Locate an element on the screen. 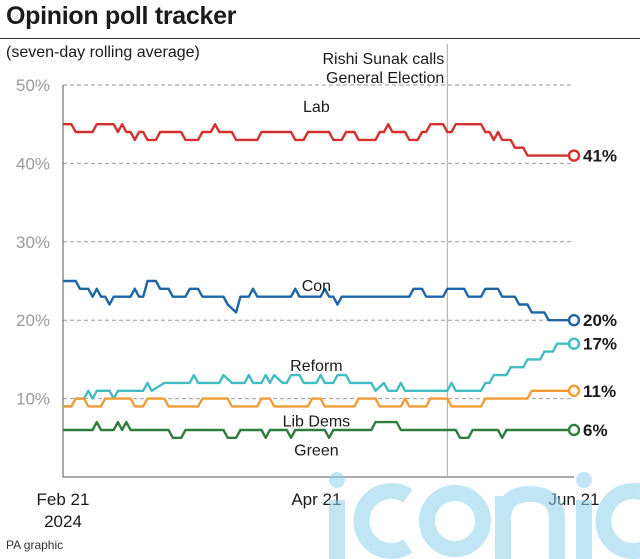 The height and width of the screenshot is (559, 640). series-end-value: 20% is located at coordinates (600, 320).